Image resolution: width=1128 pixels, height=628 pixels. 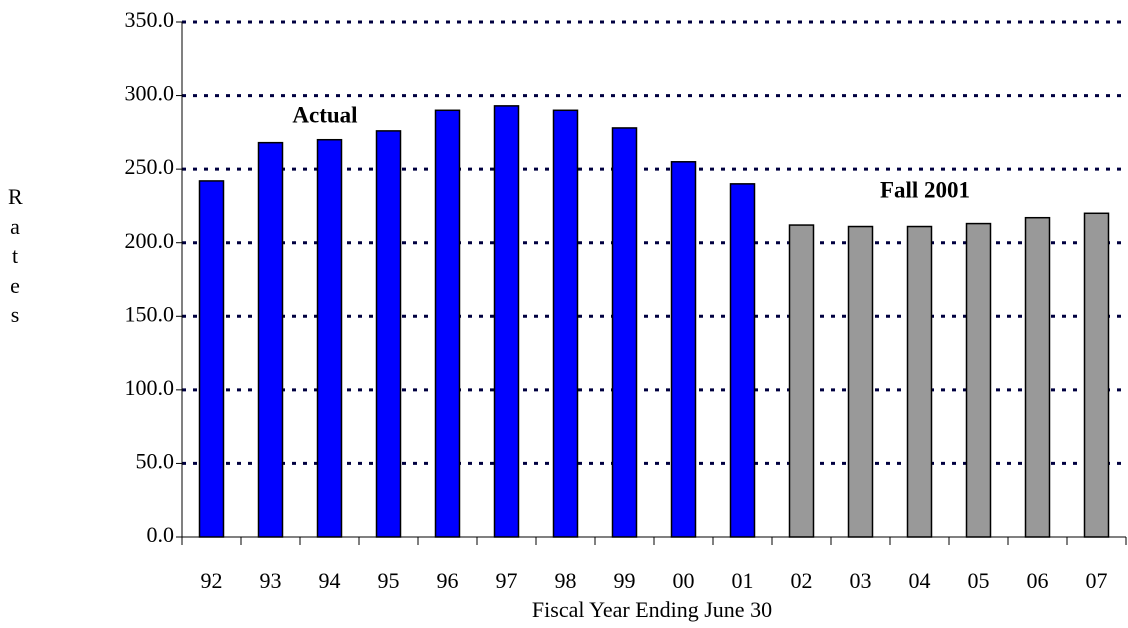 I want to click on x-tick-label: 02, so click(x=802, y=580).